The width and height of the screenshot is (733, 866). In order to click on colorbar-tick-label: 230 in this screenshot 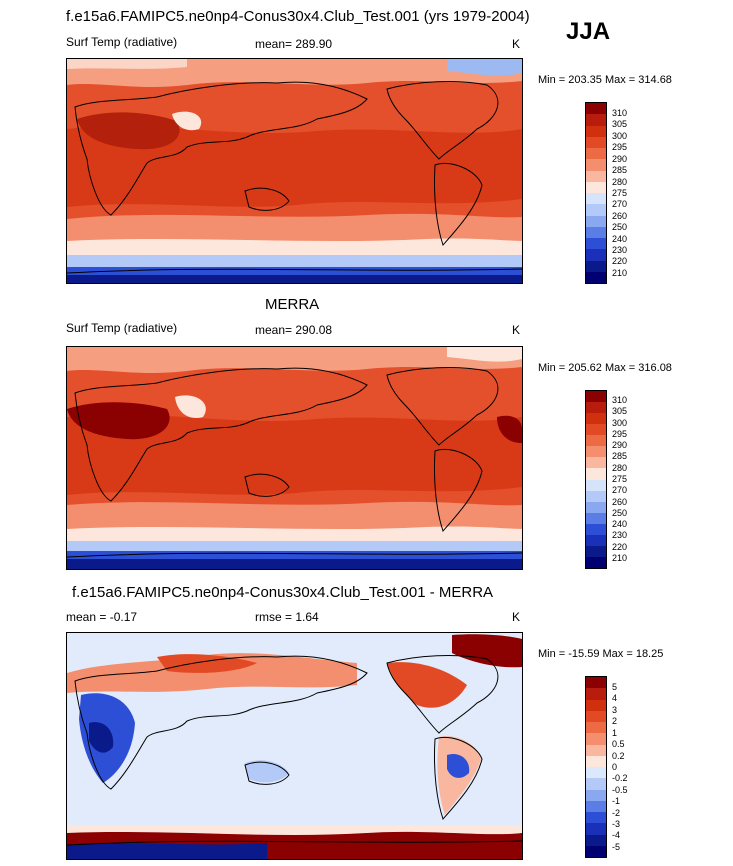, I will do `click(620, 250)`.